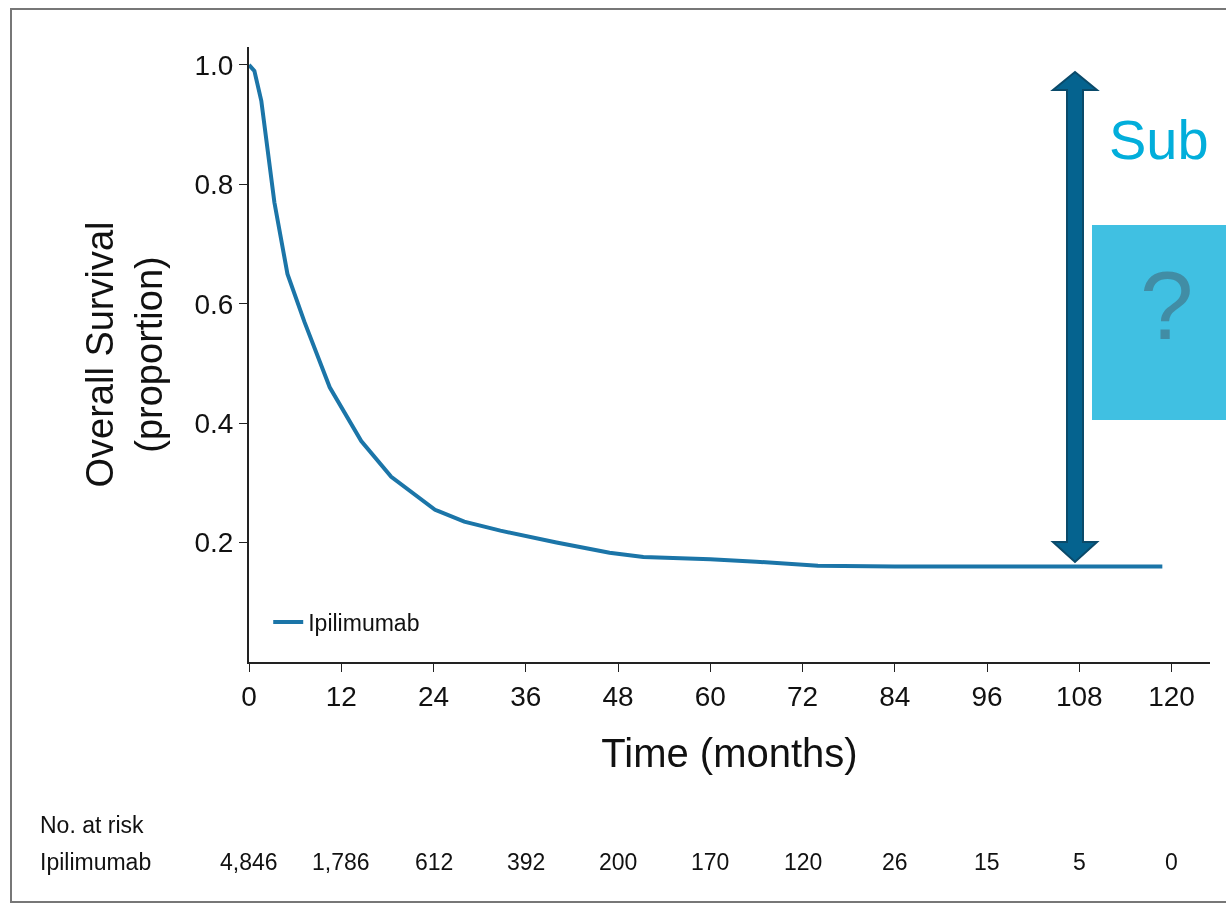 This screenshot has height=910, width=1226. What do you see at coordinates (710, 696) in the screenshot?
I see `x-tick-label: 60` at bounding box center [710, 696].